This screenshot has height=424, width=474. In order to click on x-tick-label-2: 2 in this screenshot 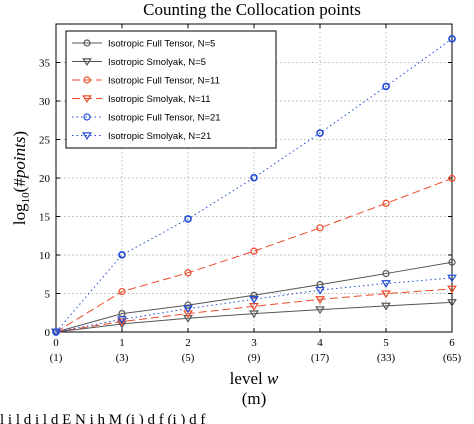, I will do `click(188, 343)`.